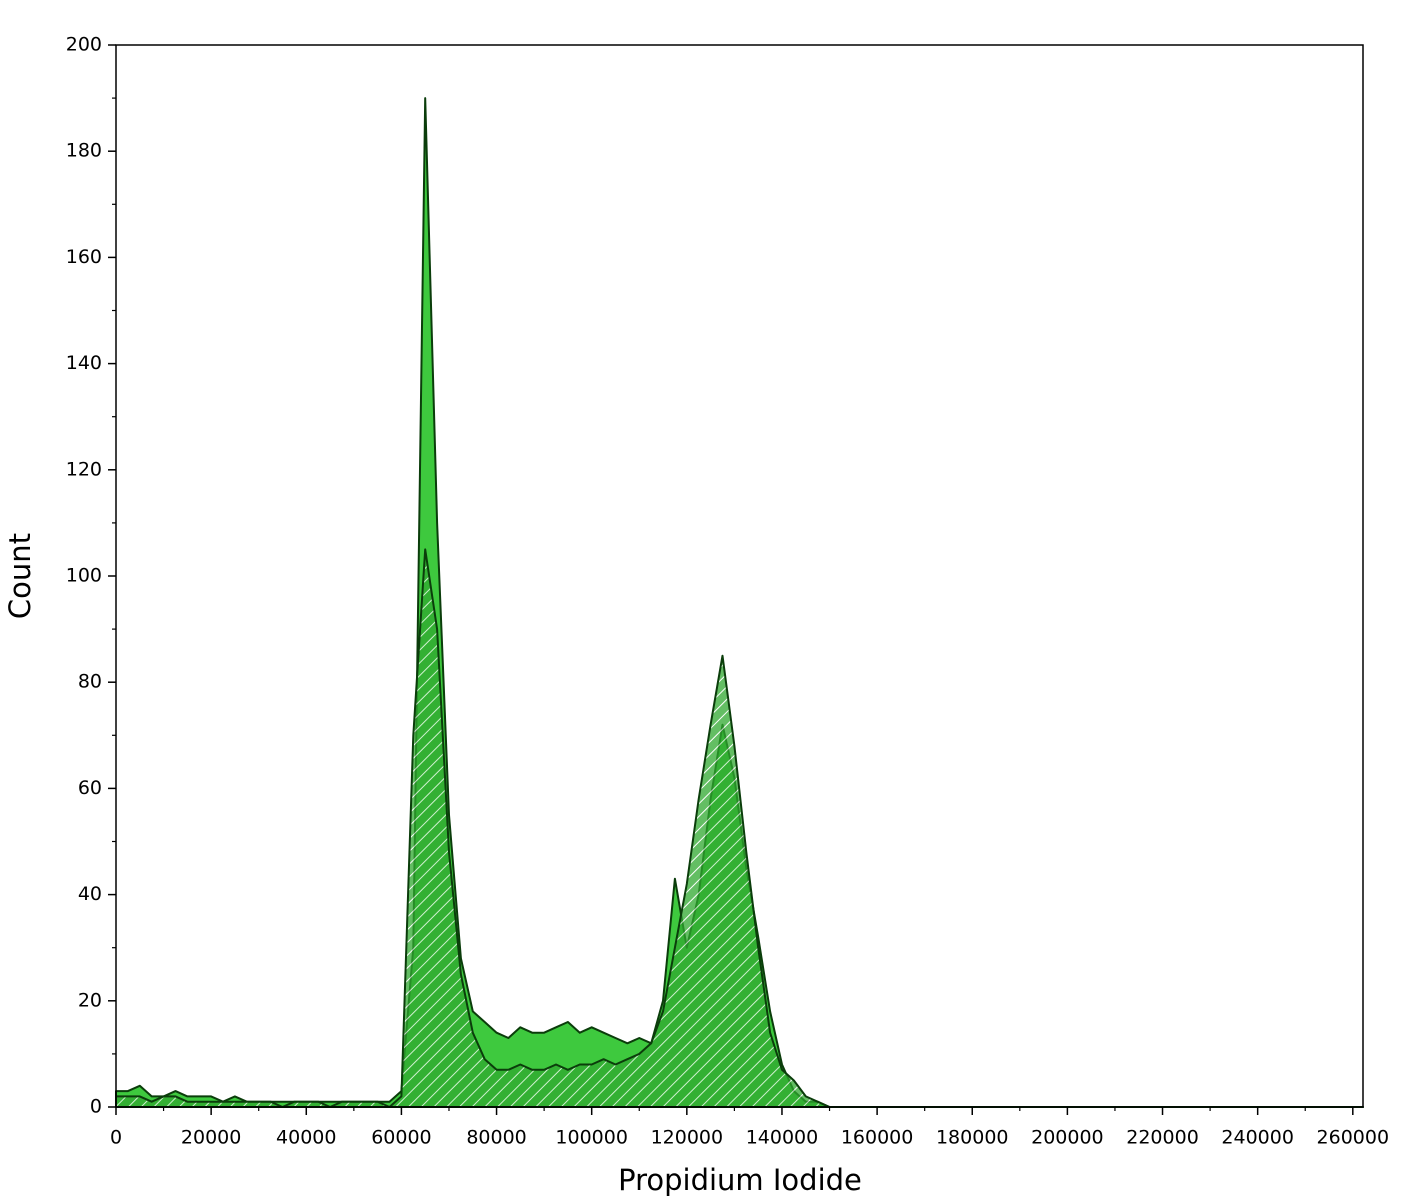 The width and height of the screenshot is (1401, 1204). I want to click on y-tick-label: 160, so click(84, 257).